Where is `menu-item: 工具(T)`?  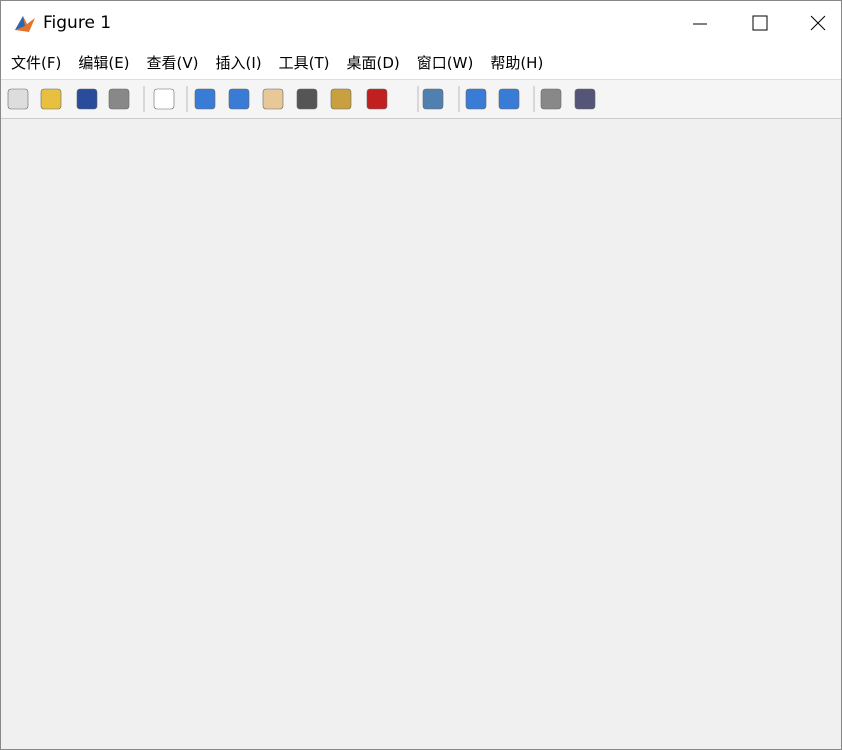
menu-item: 工具(T) is located at coordinates (304, 63).